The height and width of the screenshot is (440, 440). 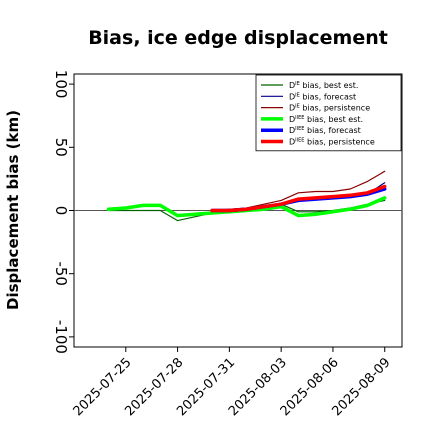 I want to click on y-tick-label: 100, so click(x=61, y=84).